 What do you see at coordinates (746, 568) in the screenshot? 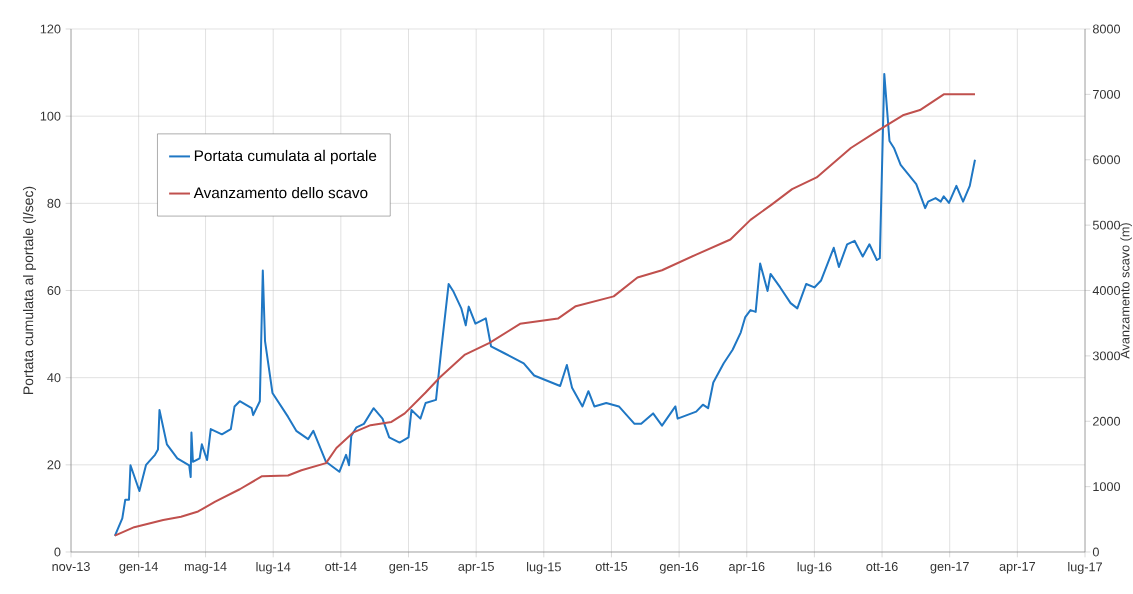
I see `x-tick-label: apr-16` at bounding box center [746, 568].